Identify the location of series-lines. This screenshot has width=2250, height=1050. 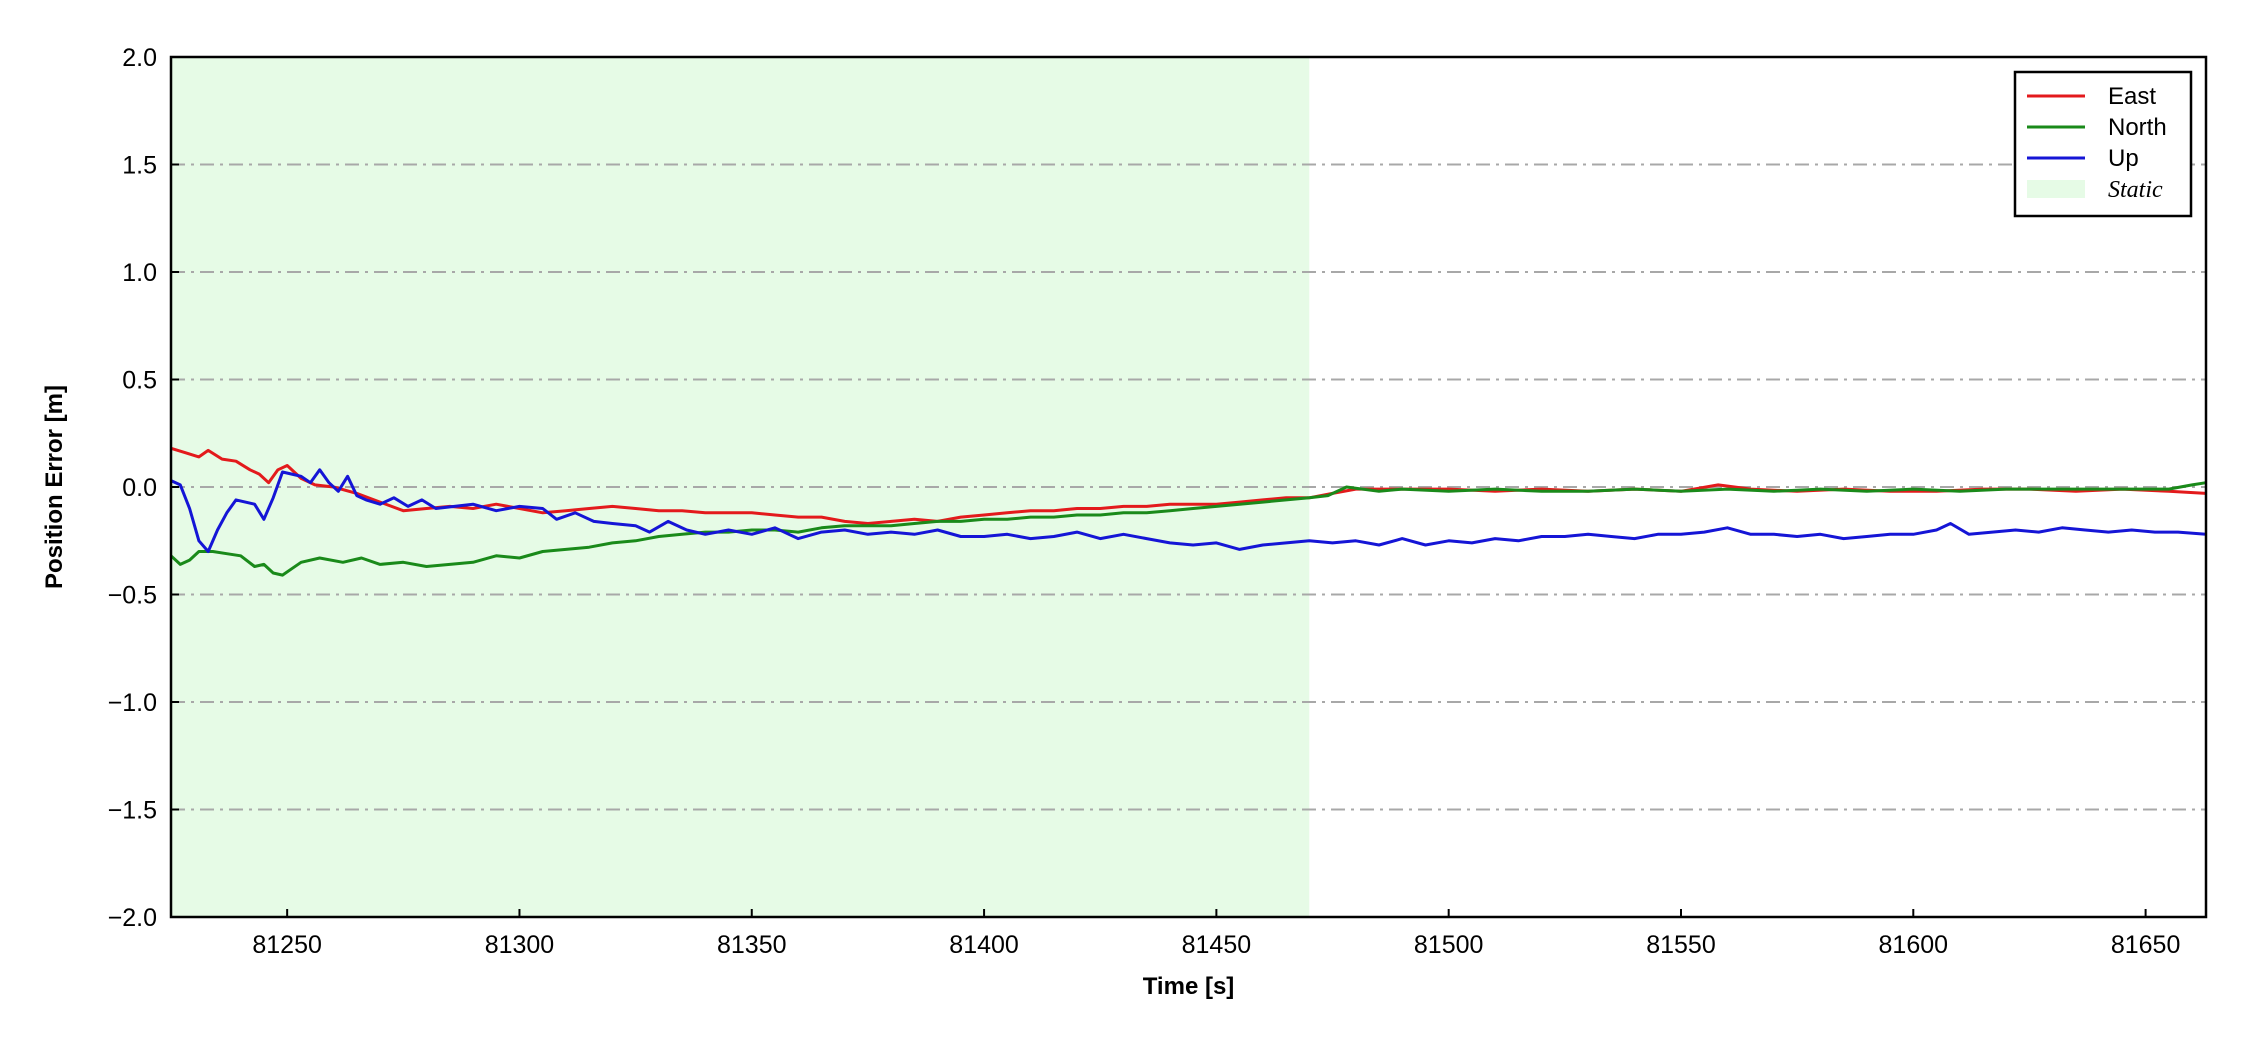
(1188, 511).